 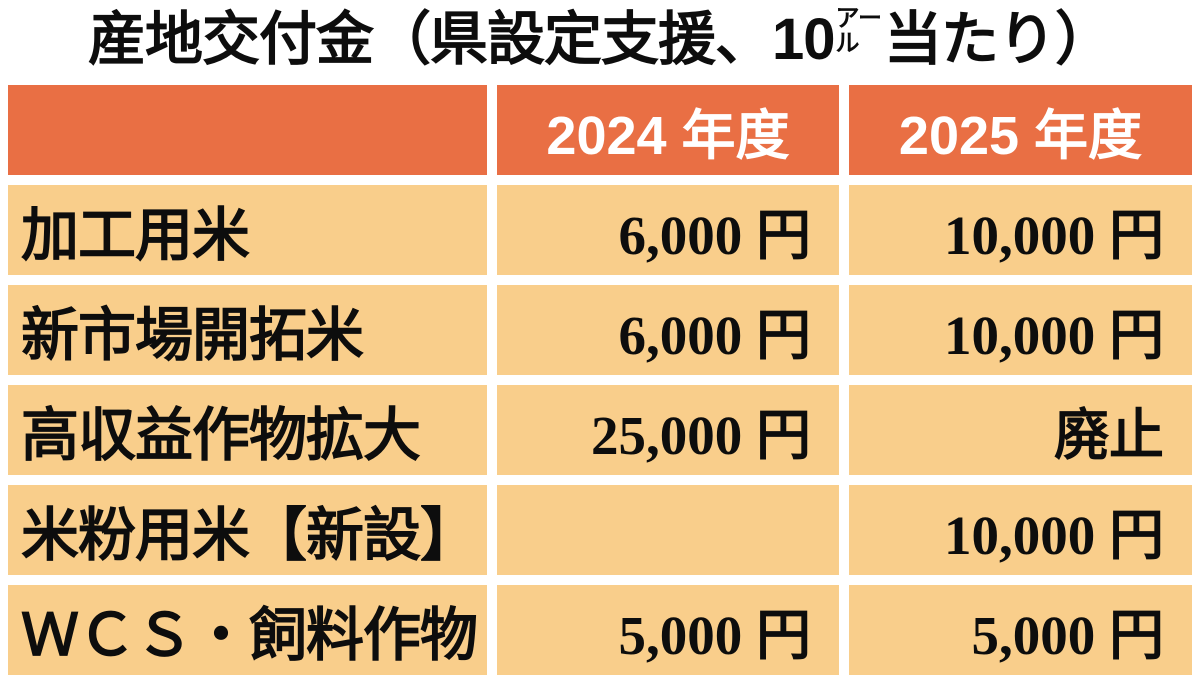 I want to click on row-3-value-2024, so click(x=668, y=530).